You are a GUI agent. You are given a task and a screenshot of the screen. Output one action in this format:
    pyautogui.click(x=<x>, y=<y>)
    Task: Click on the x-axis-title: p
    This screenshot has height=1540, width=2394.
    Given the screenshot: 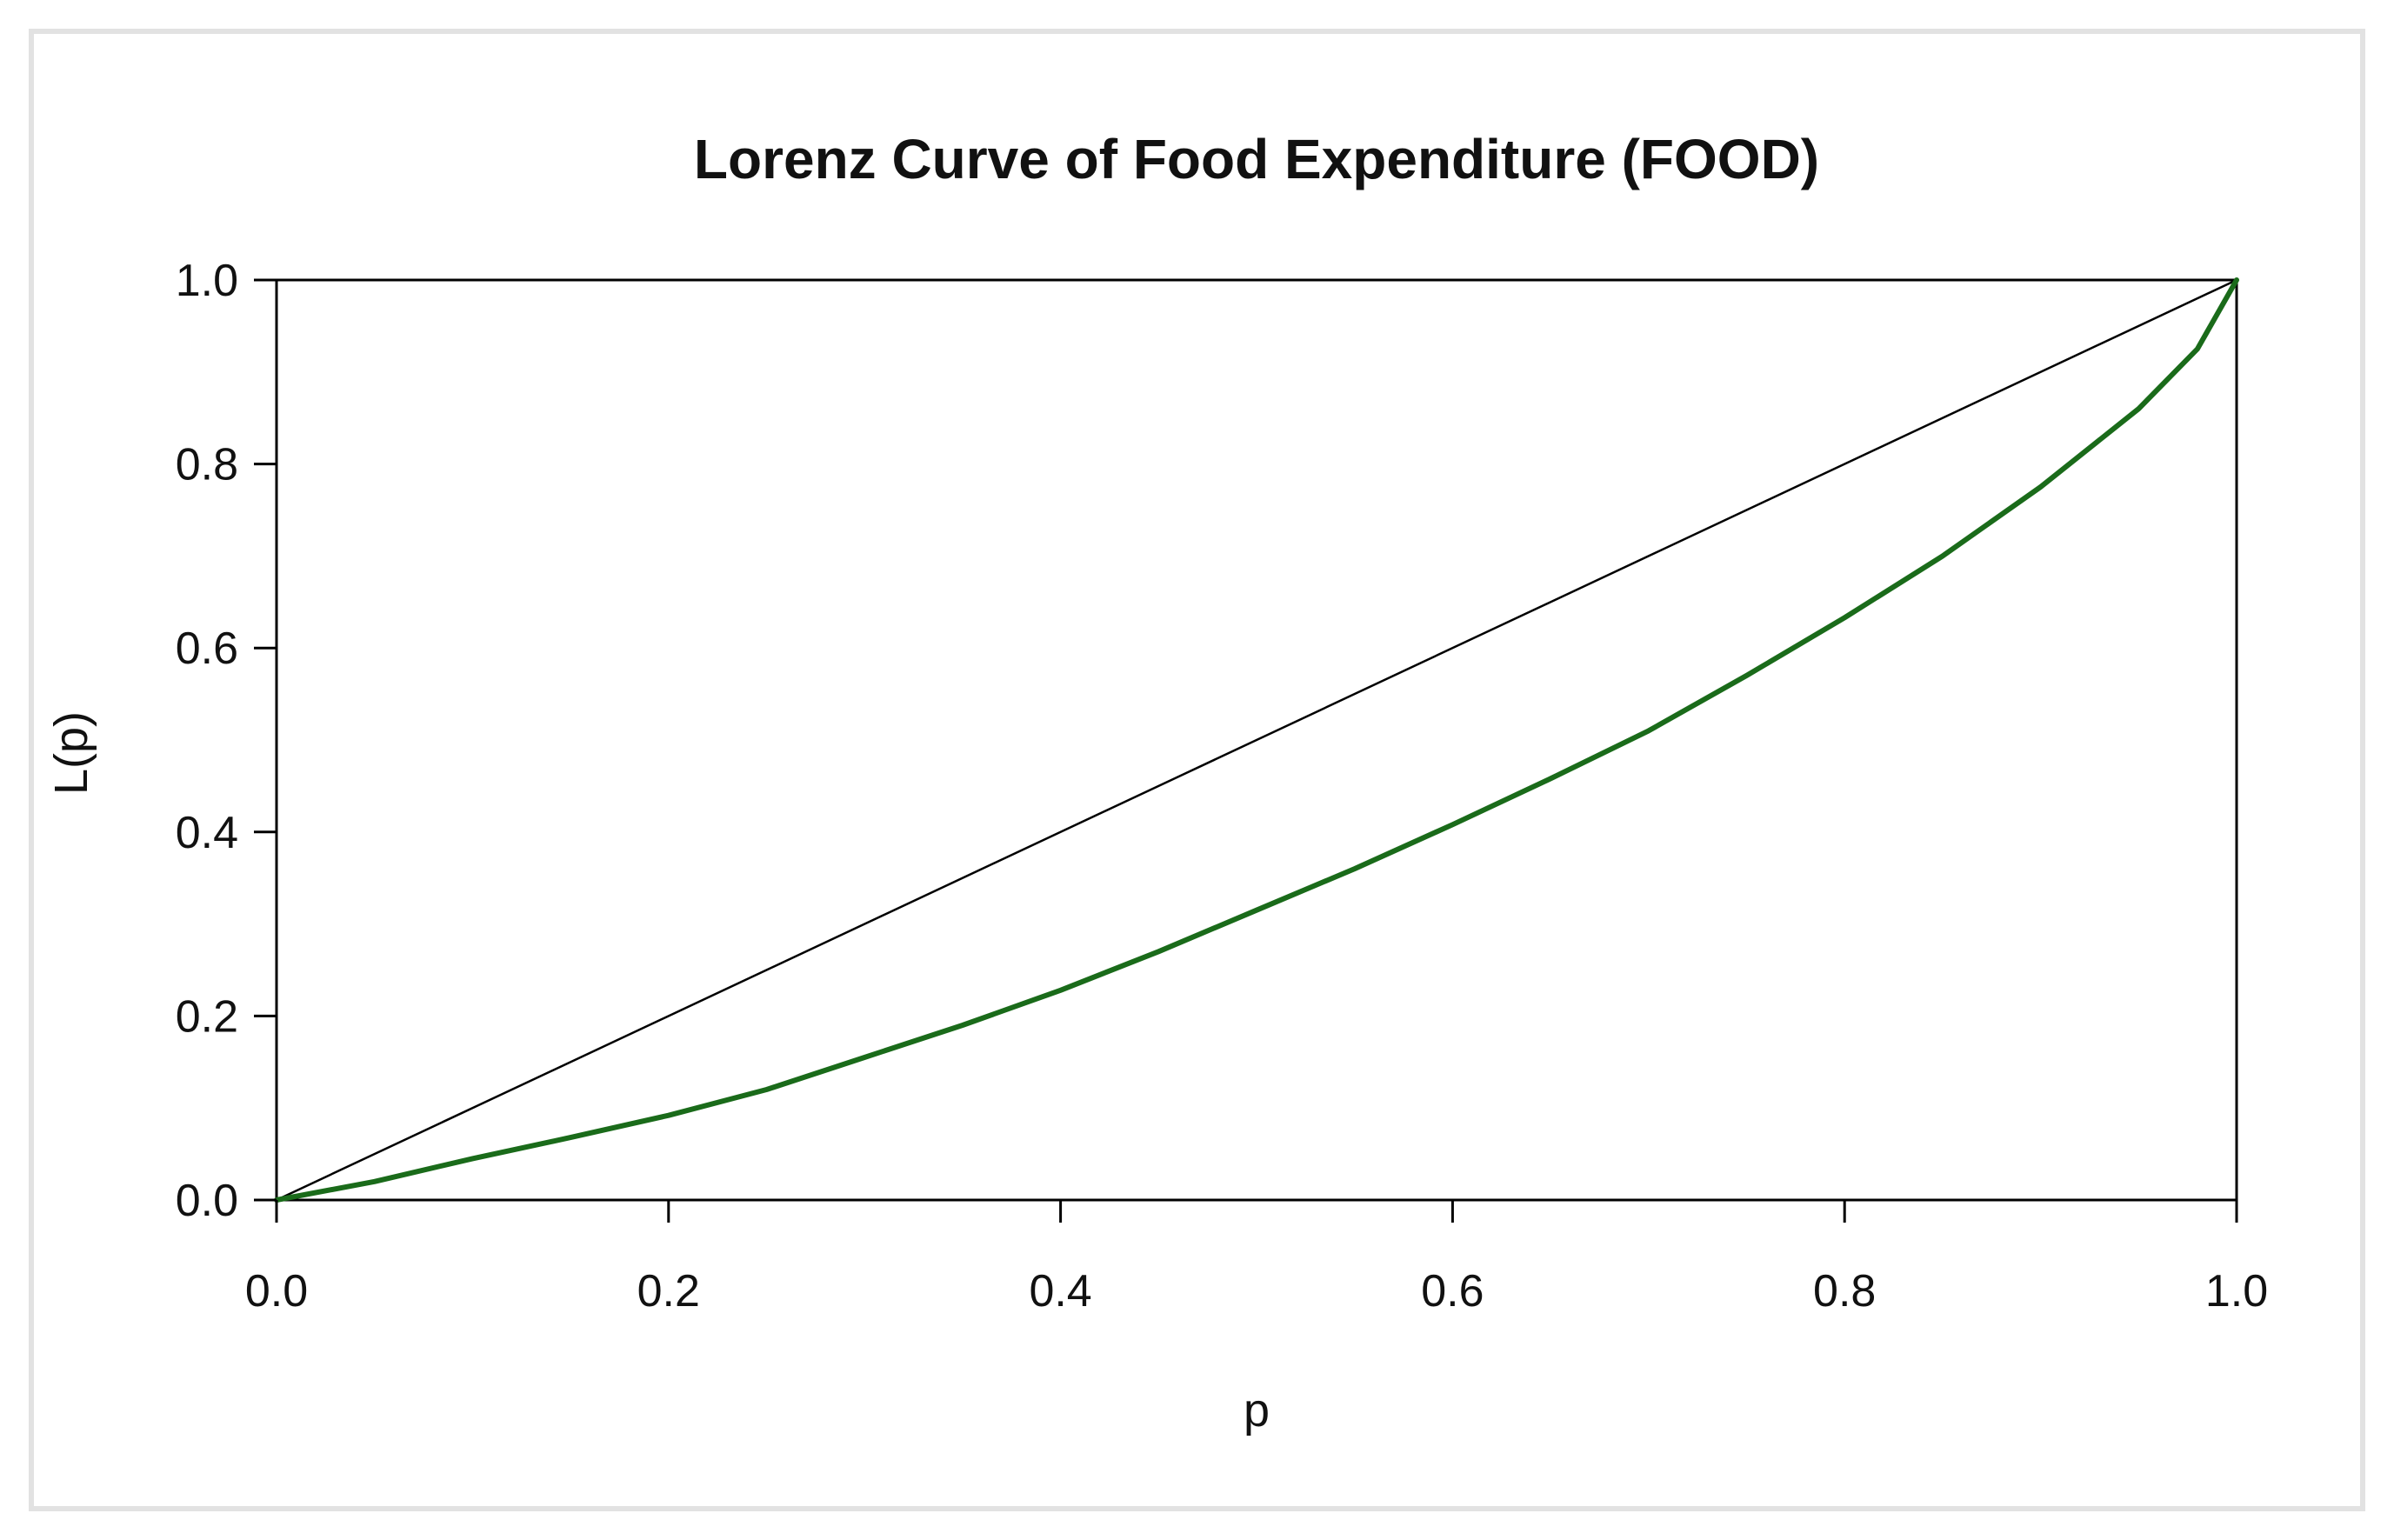 What is the action you would take?
    pyautogui.click(x=1257, y=1410)
    